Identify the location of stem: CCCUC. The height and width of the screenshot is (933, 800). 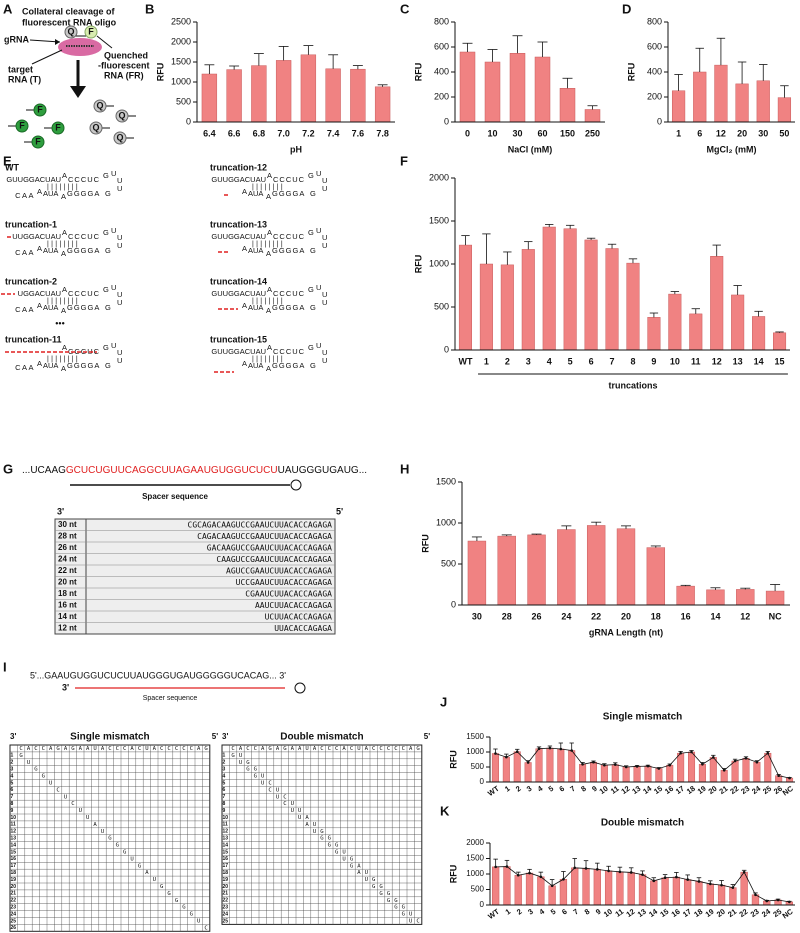
(289, 351).